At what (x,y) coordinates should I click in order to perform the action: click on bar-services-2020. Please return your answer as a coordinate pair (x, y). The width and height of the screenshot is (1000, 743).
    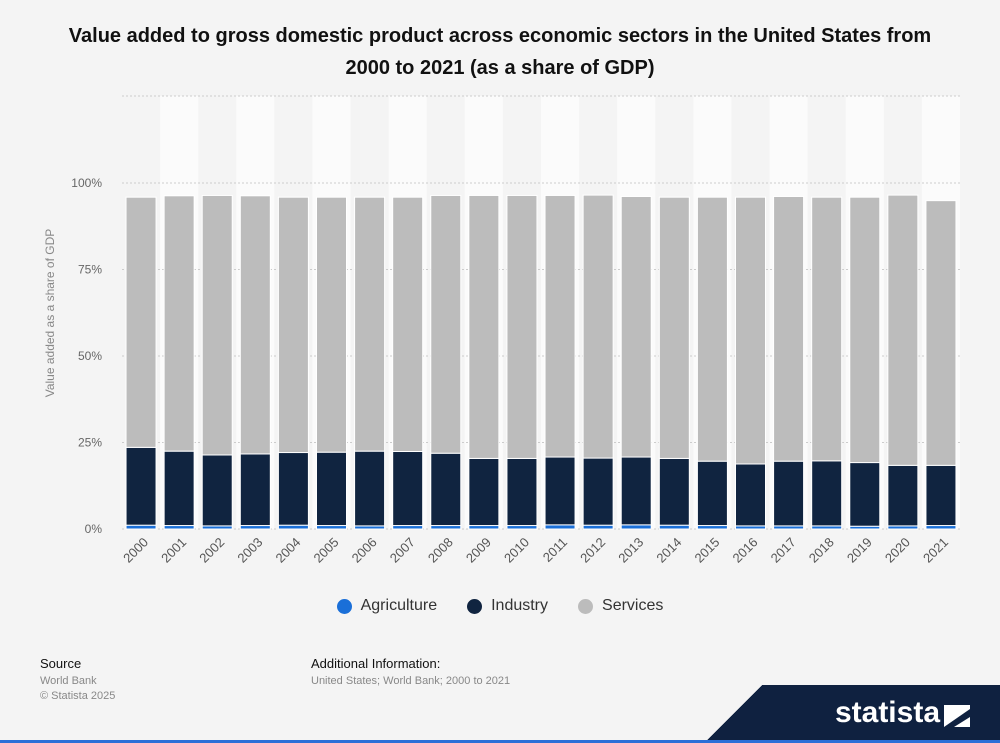
    Looking at the image, I should click on (903, 330).